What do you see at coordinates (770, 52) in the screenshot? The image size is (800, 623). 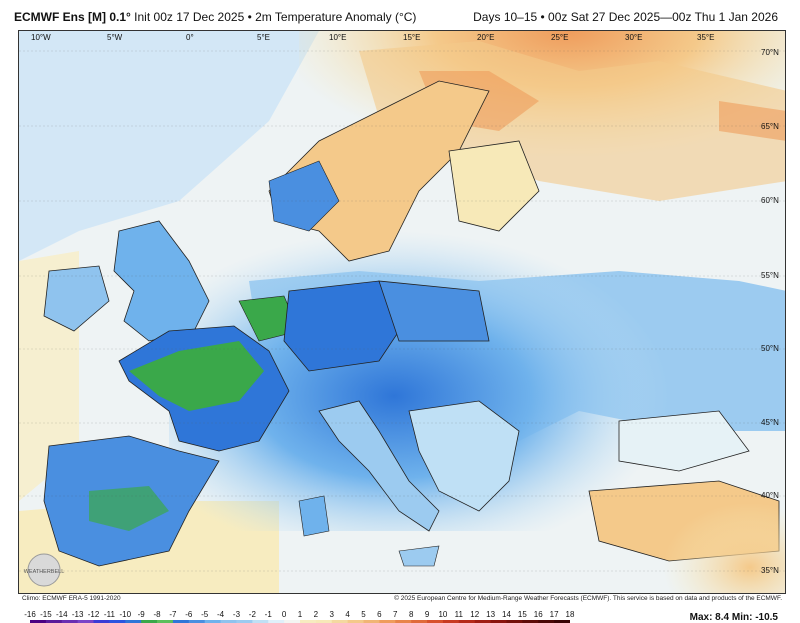 I see `lat-label: 70°N` at bounding box center [770, 52].